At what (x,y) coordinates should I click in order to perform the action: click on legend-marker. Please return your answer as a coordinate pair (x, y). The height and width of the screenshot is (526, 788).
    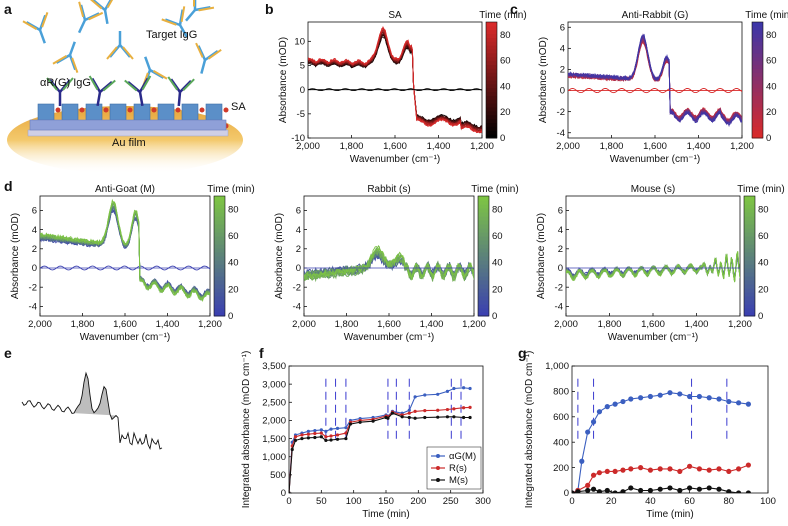
    Looking at the image, I should click on (438, 480).